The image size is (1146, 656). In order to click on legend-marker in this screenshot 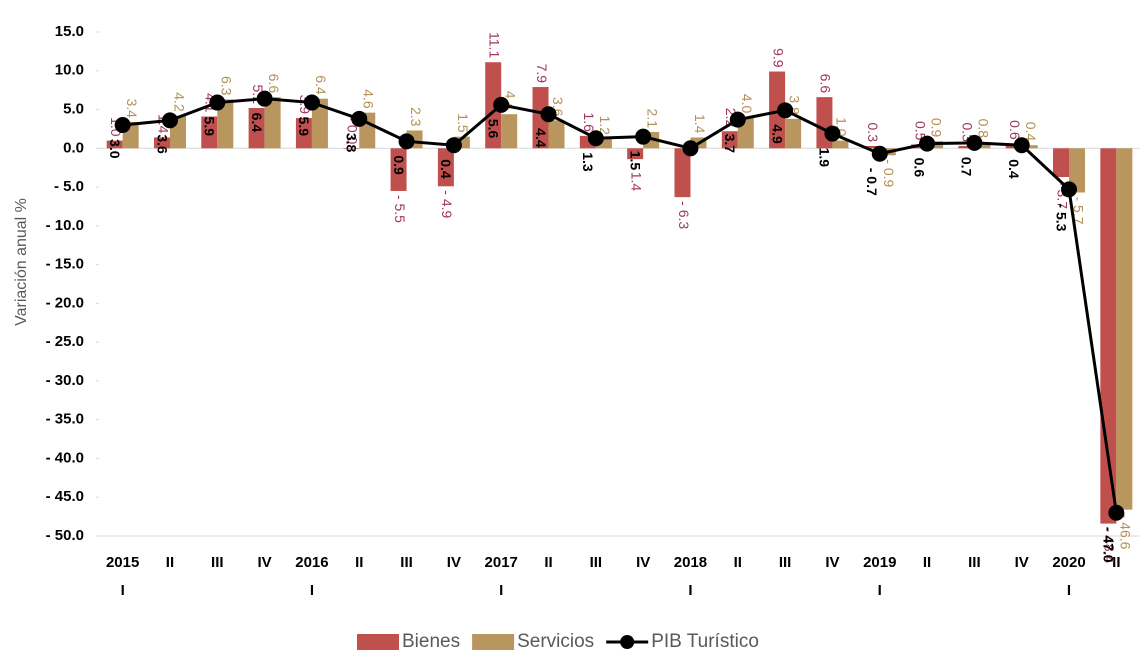, I will do `click(627, 642)`.